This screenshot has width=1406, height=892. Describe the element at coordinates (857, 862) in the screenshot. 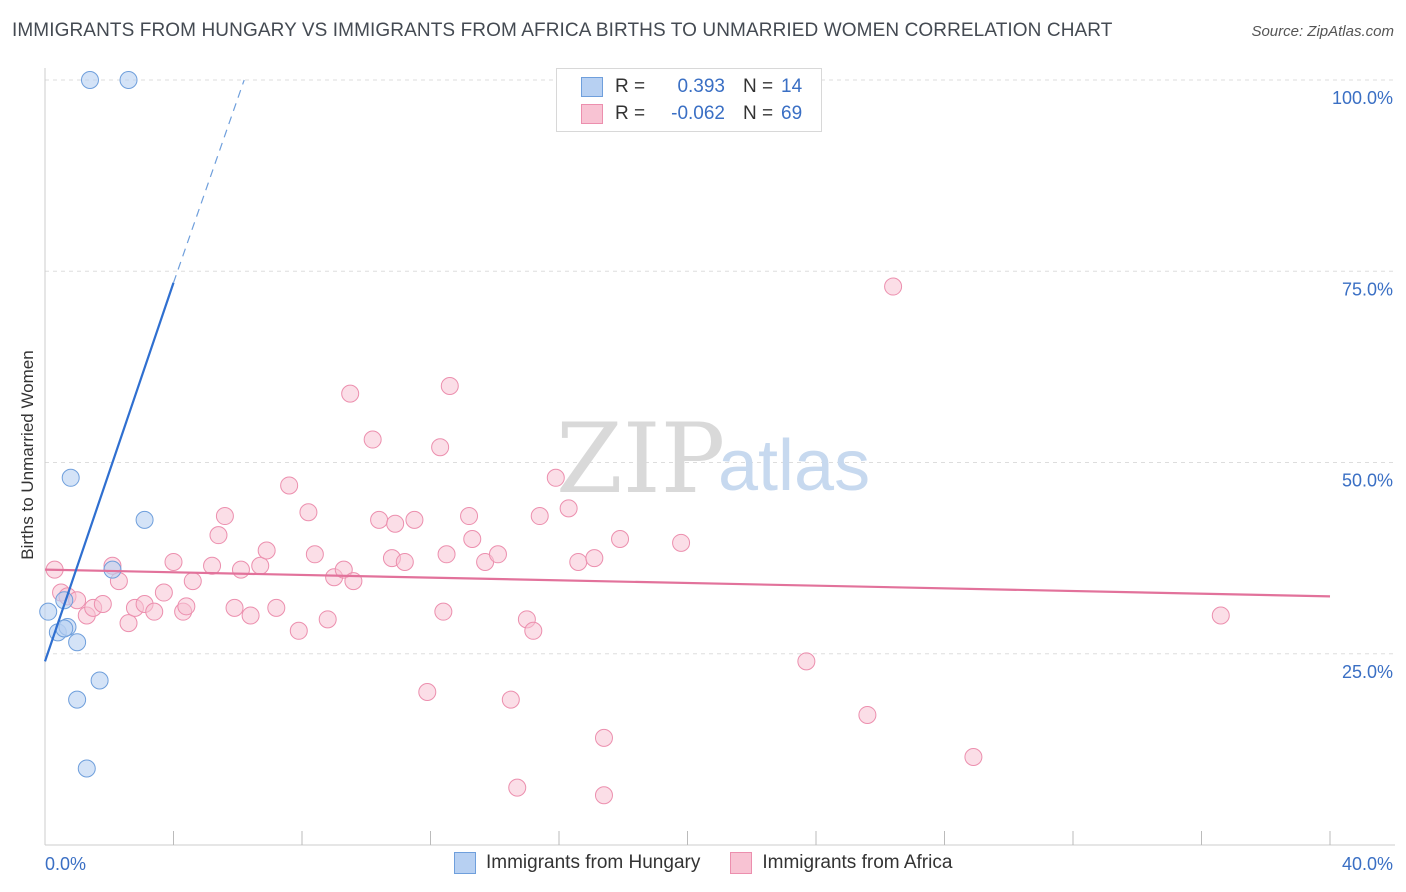

I see `legend-label-africa: Immigrants from Africa` at that location.